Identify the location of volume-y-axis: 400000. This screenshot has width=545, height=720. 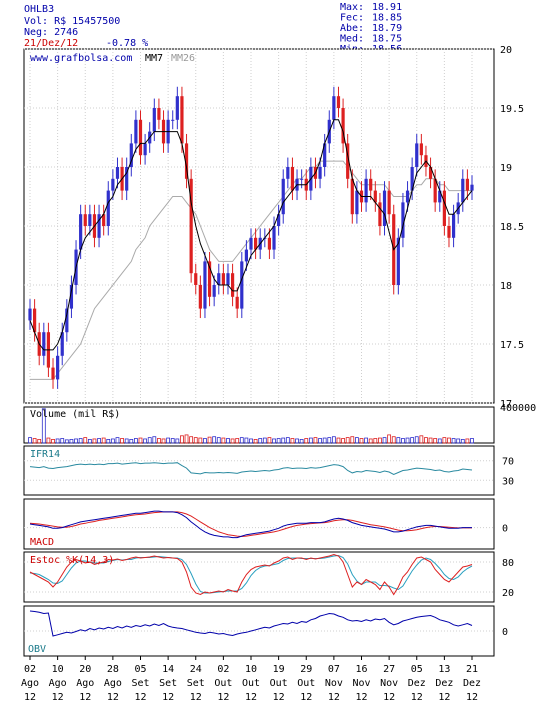
(518, 408).